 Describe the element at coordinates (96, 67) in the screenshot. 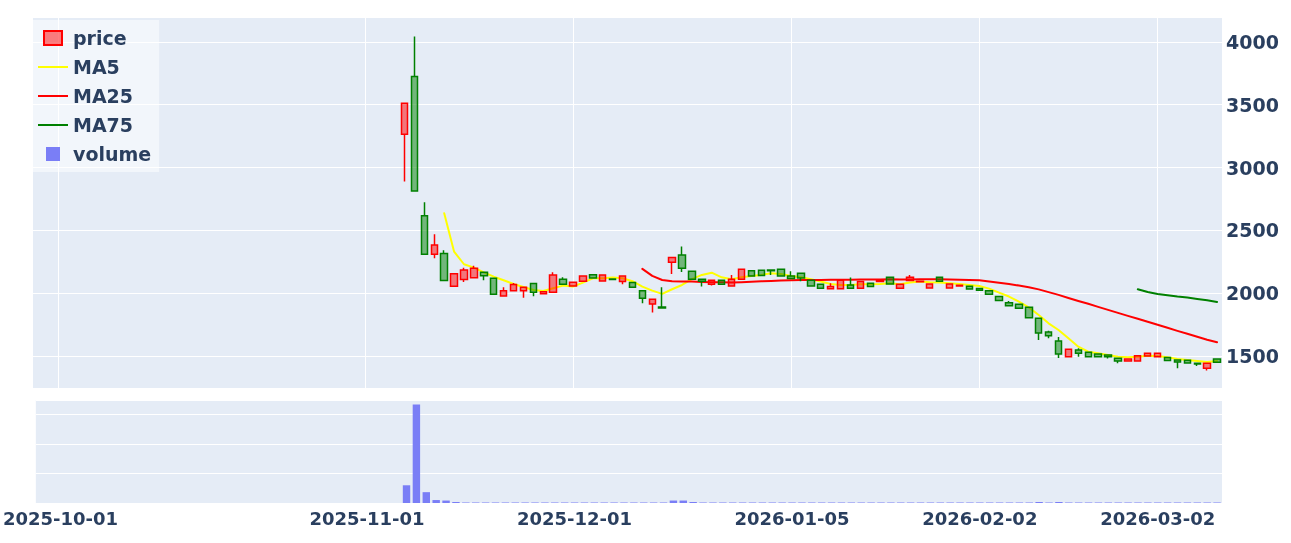

I see `legend-label: MA5` at that location.